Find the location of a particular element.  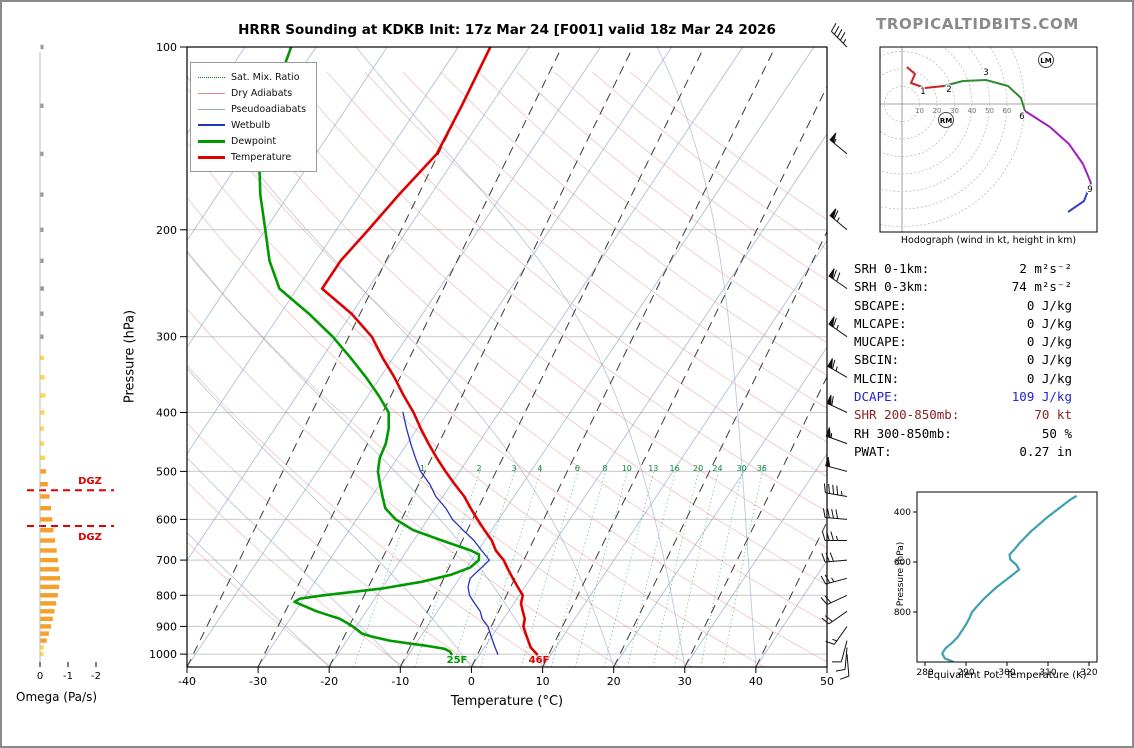

stat-row: RH 300-850mb: 50 % is located at coordinates (963, 434).